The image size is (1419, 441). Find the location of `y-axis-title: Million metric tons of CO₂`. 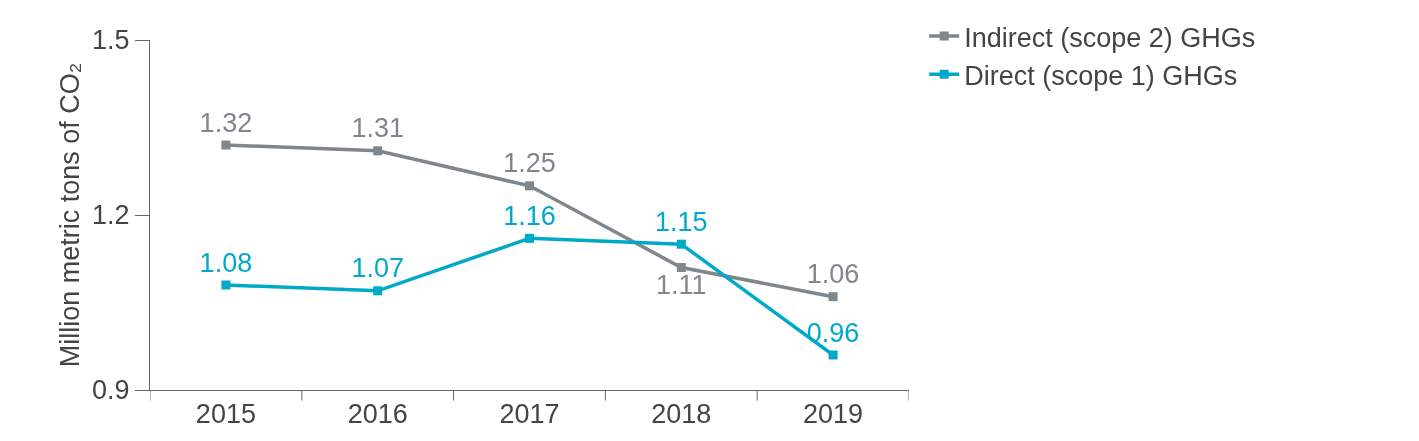

y-axis-title: Million metric tons of CO₂ is located at coordinates (70, 215).